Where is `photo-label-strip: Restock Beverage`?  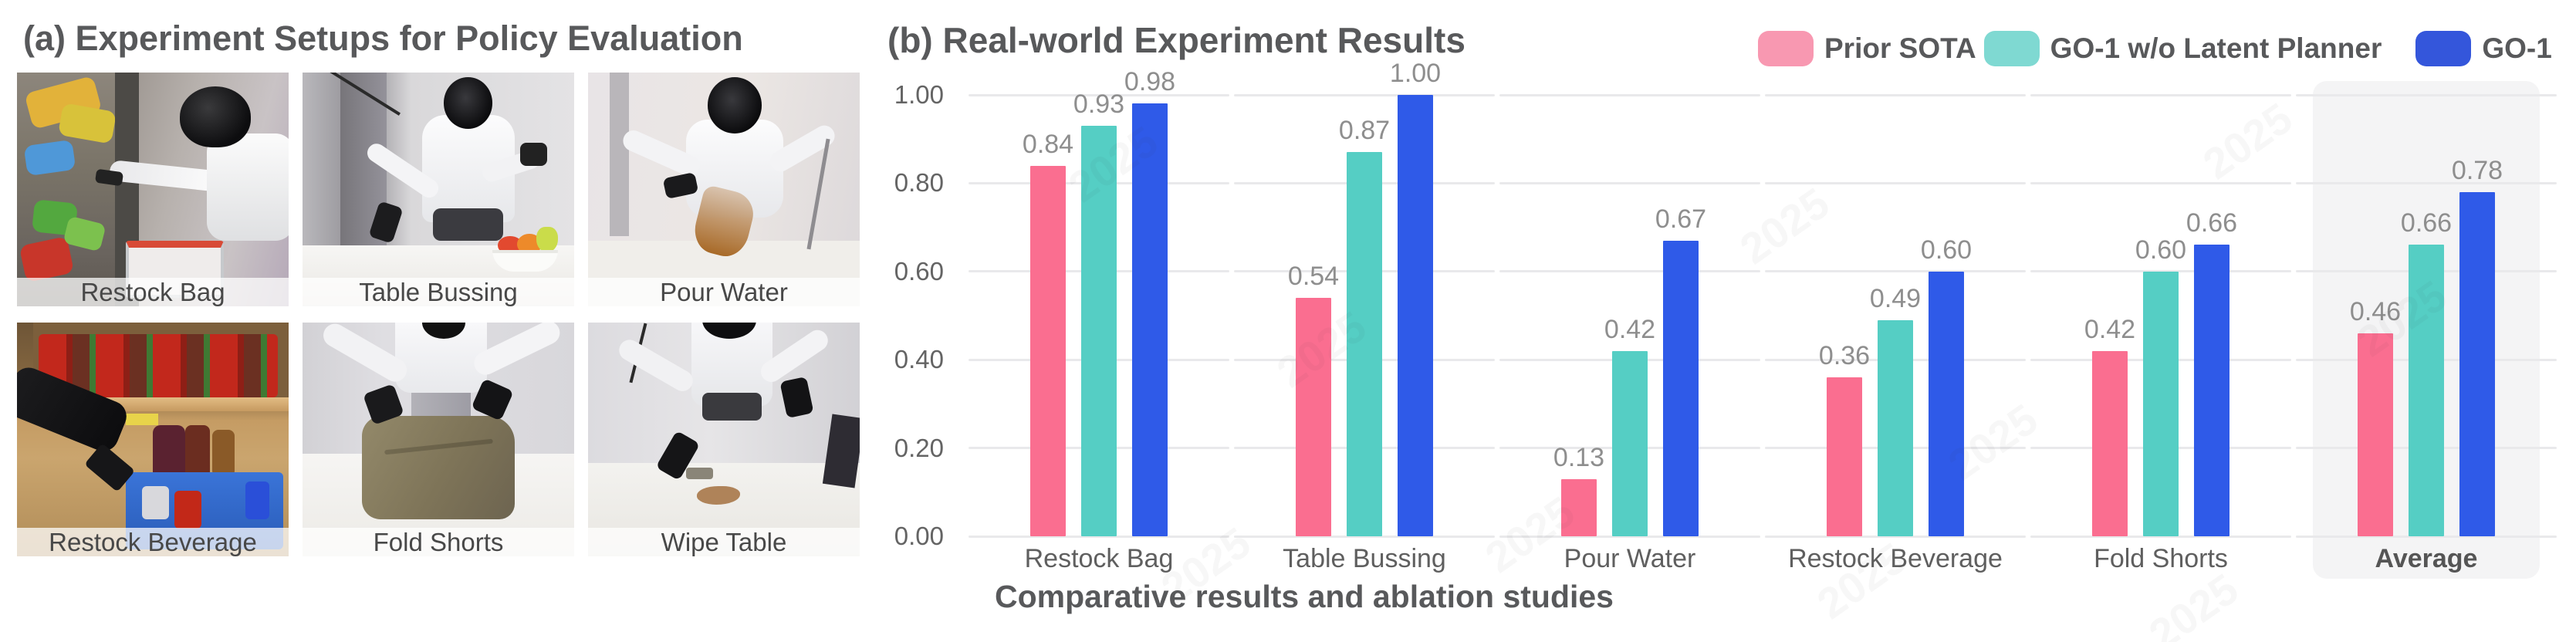 photo-label-strip: Restock Beverage is located at coordinates (153, 542).